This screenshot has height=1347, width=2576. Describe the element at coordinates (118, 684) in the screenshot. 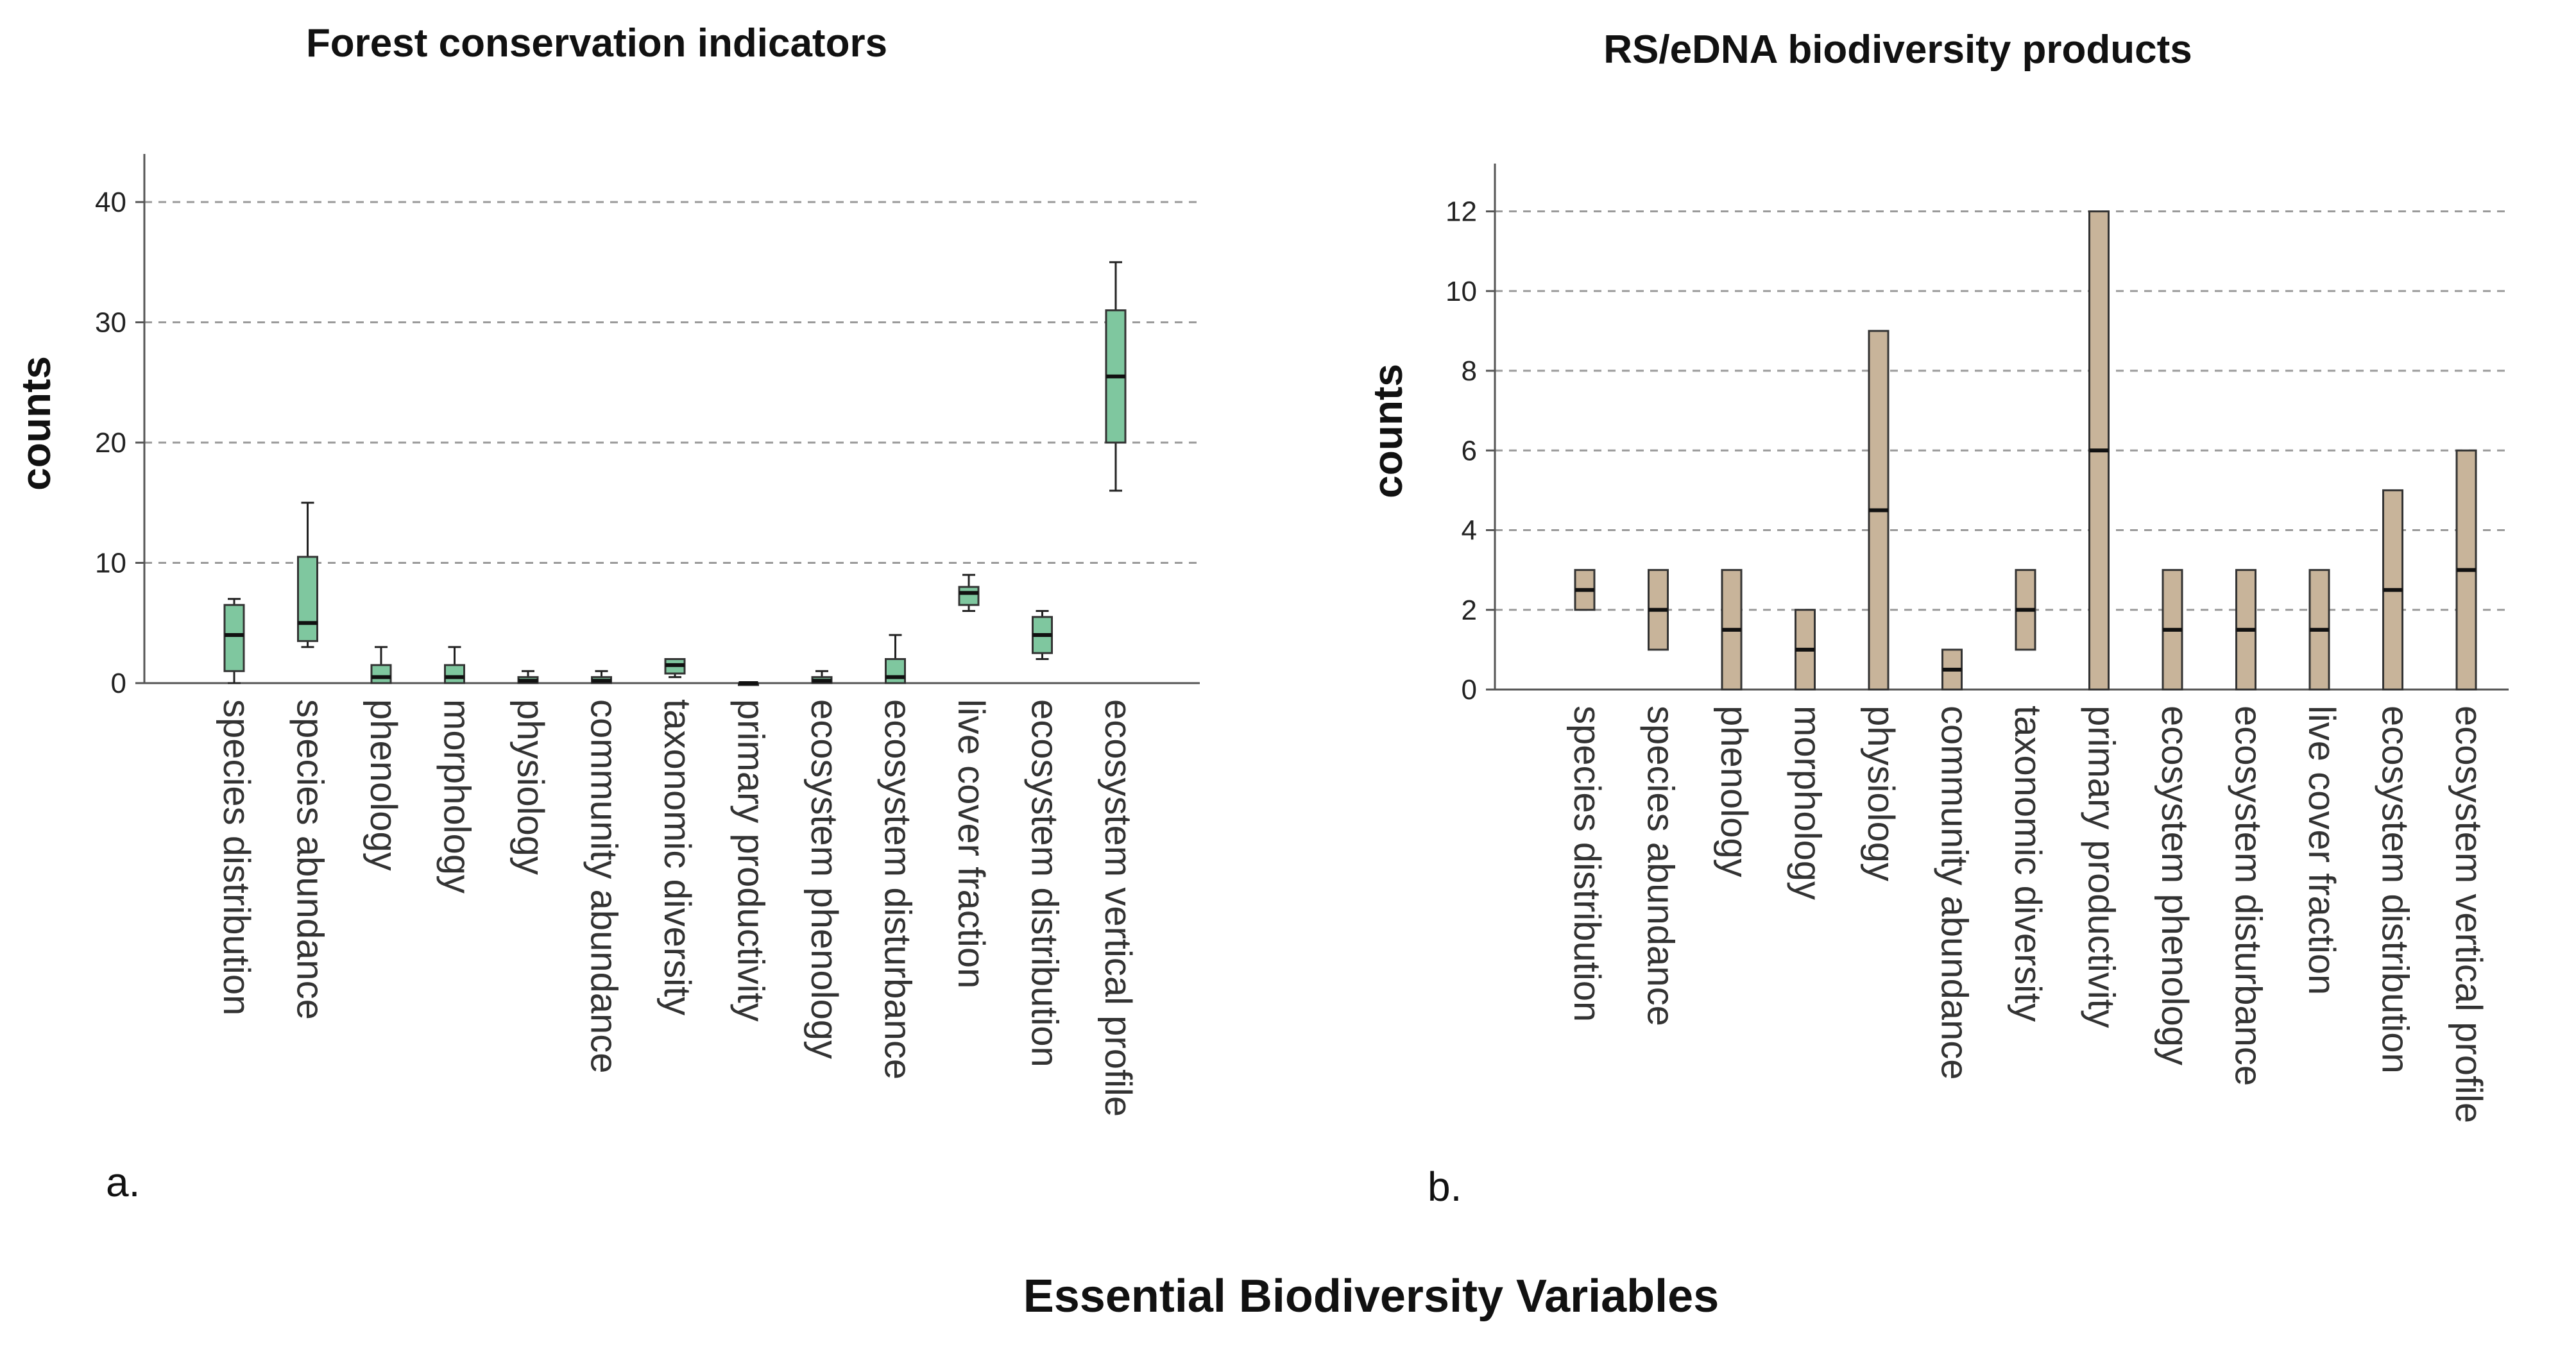

I see `panel-a-y-tick-label: 0` at that location.